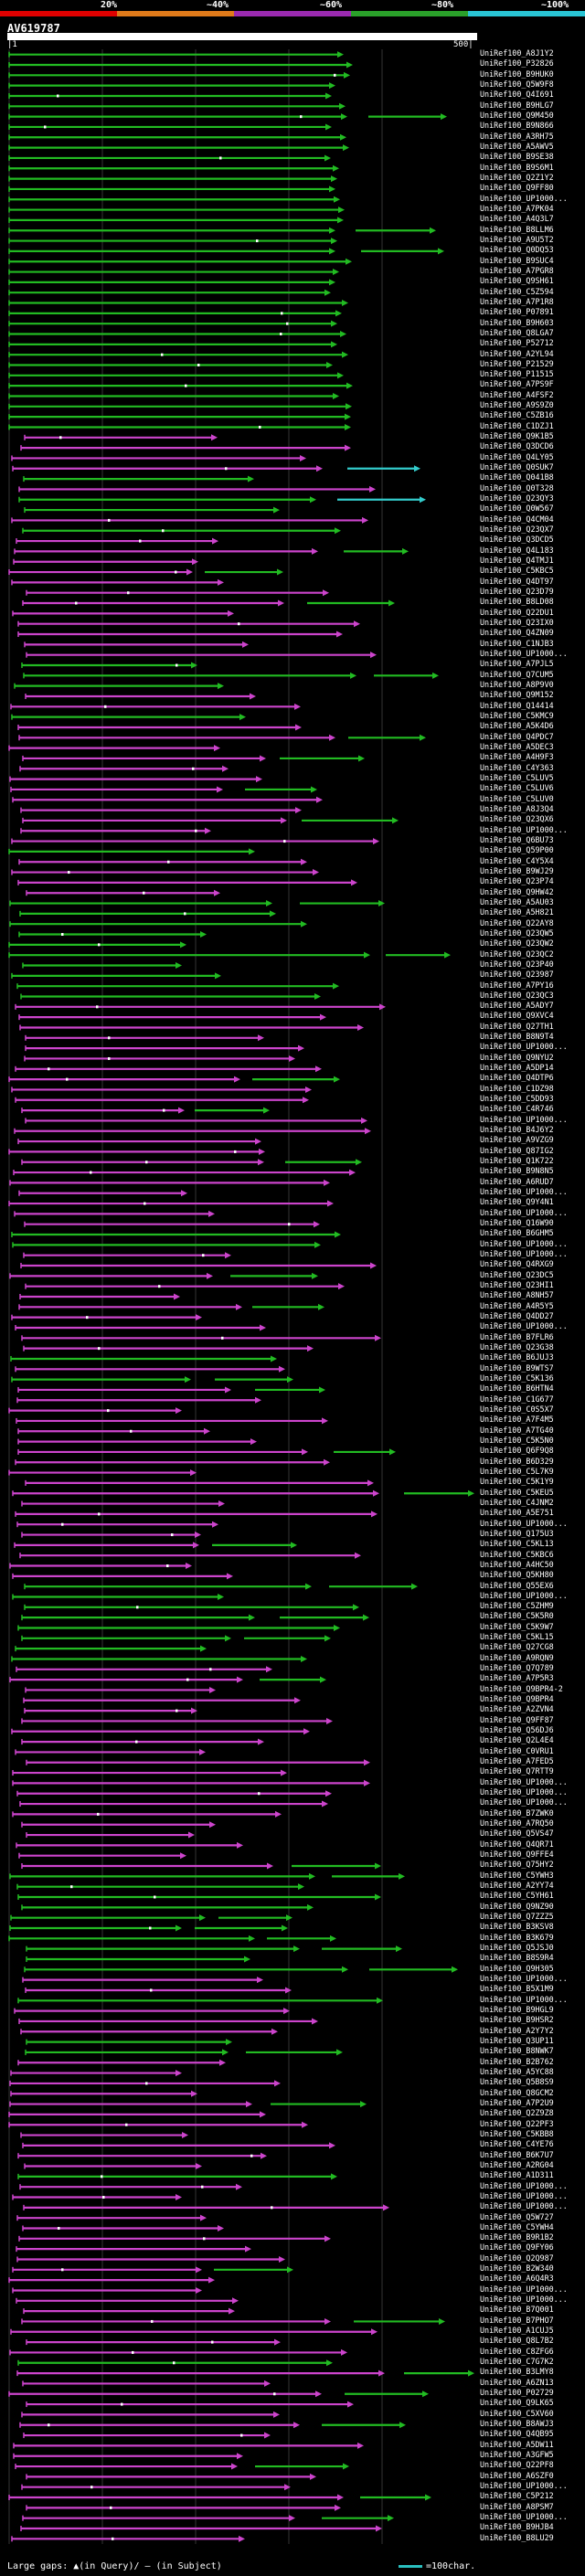 Image resolution: width=585 pixels, height=2576 pixels. Describe the element at coordinates (517, 1585) in the screenshot. I see `hit-label: UniRef100_Q55EX6` at that location.